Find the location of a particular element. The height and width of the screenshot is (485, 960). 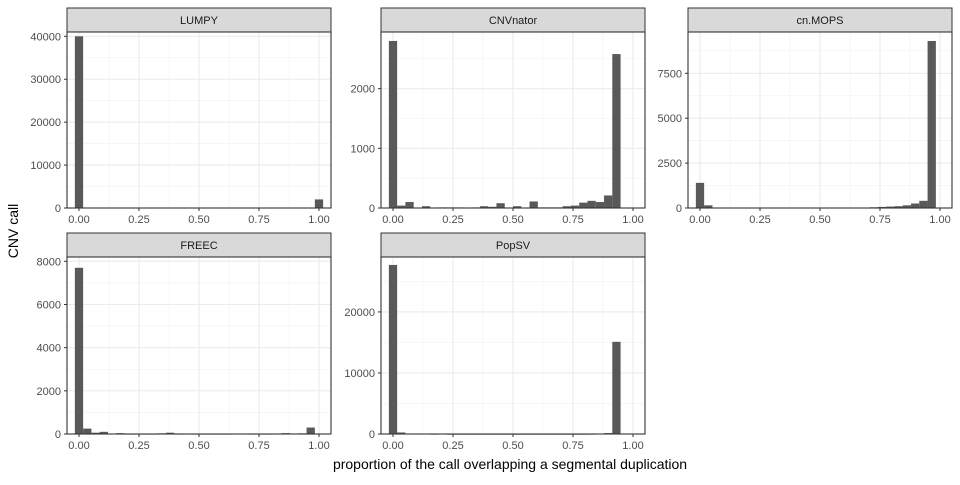

facet-strip-label: FREEC is located at coordinates (198, 246).